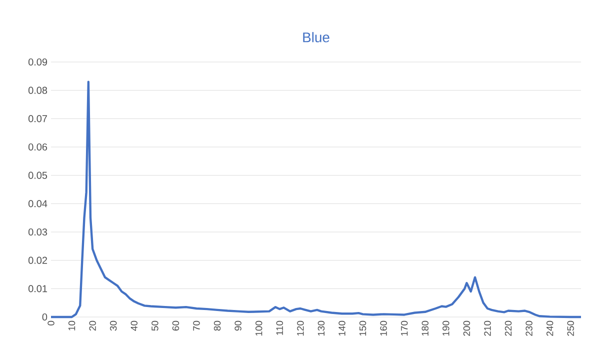 The height and width of the screenshot is (360, 598). Describe the element at coordinates (134, 325) in the screenshot. I see `x-tick-label: 40` at that location.